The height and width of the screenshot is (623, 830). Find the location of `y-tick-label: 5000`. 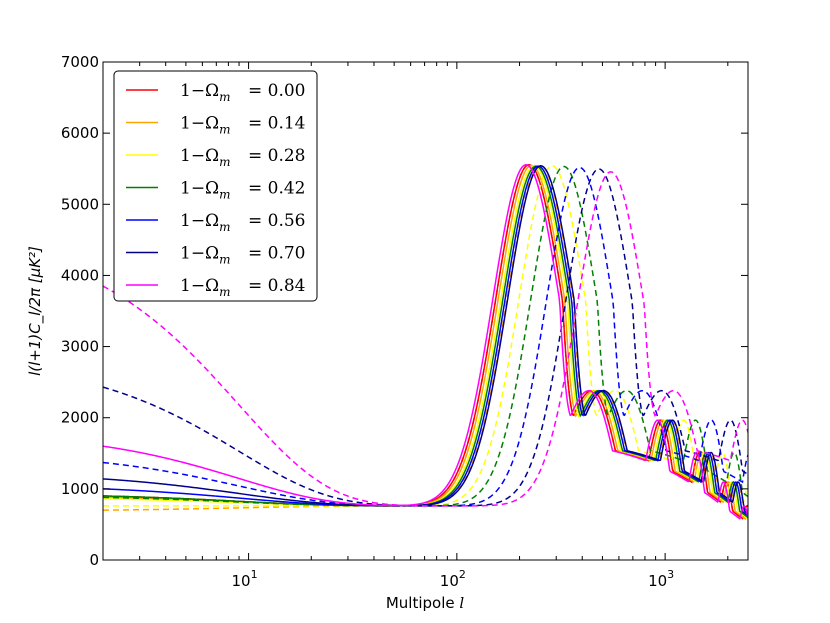

y-tick-label: 5000 is located at coordinates (80, 204).